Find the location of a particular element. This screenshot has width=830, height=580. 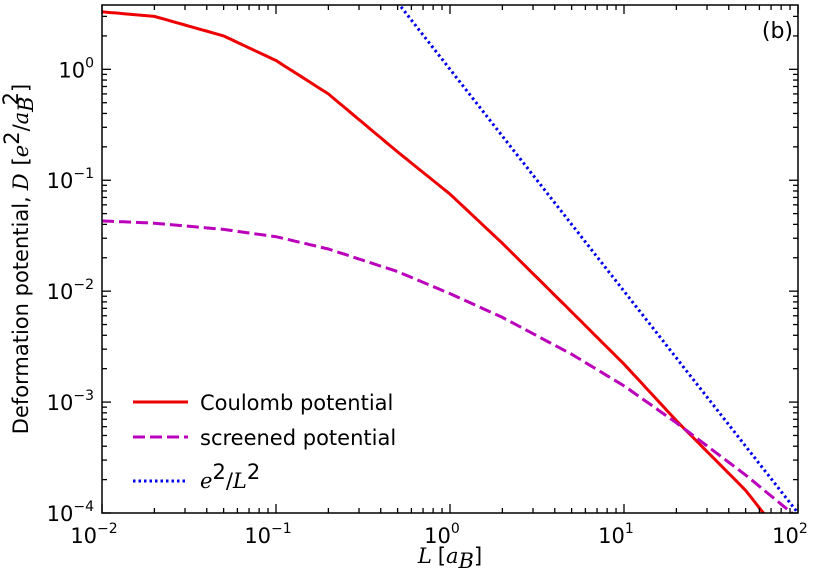

x-tick-label: 10⁻² is located at coordinates (93, 534).